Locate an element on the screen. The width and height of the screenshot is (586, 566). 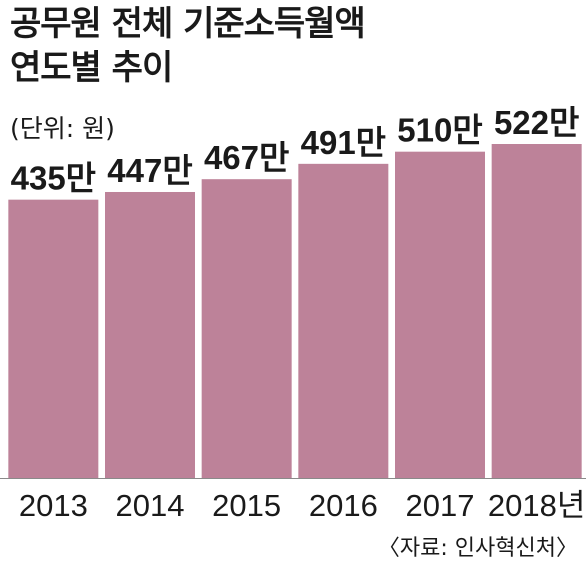
data-label-2018년: 522만 is located at coordinates (536, 122).